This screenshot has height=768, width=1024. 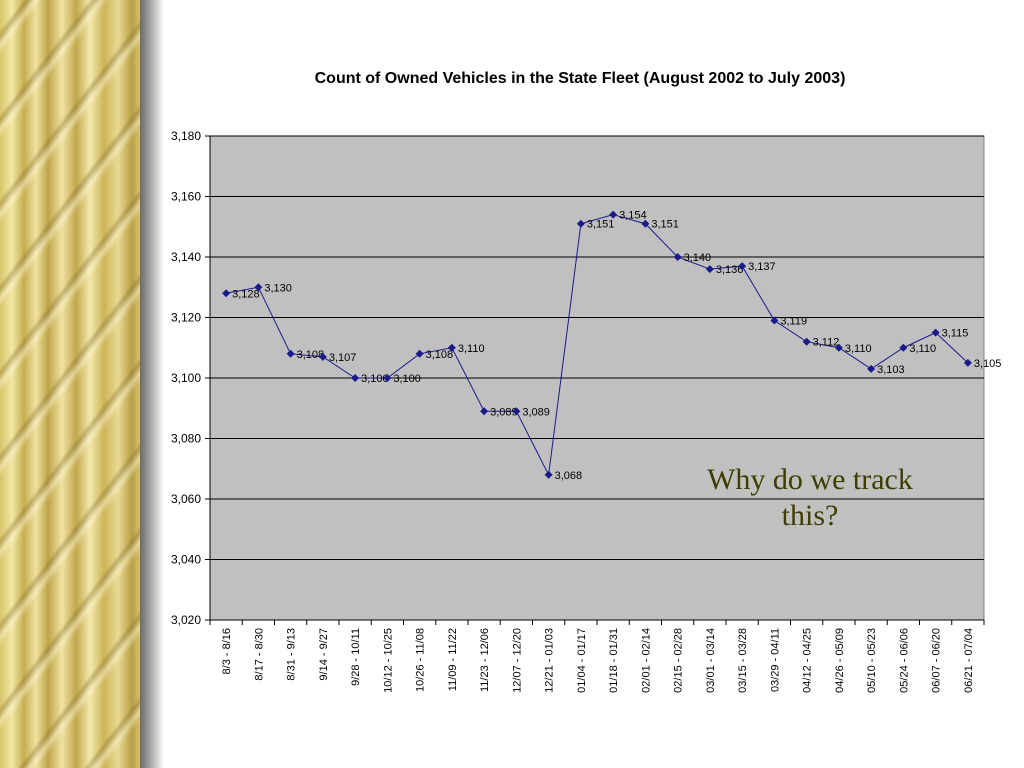 What do you see at coordinates (70, 384) in the screenshot?
I see `decorative-side-strip` at bounding box center [70, 384].